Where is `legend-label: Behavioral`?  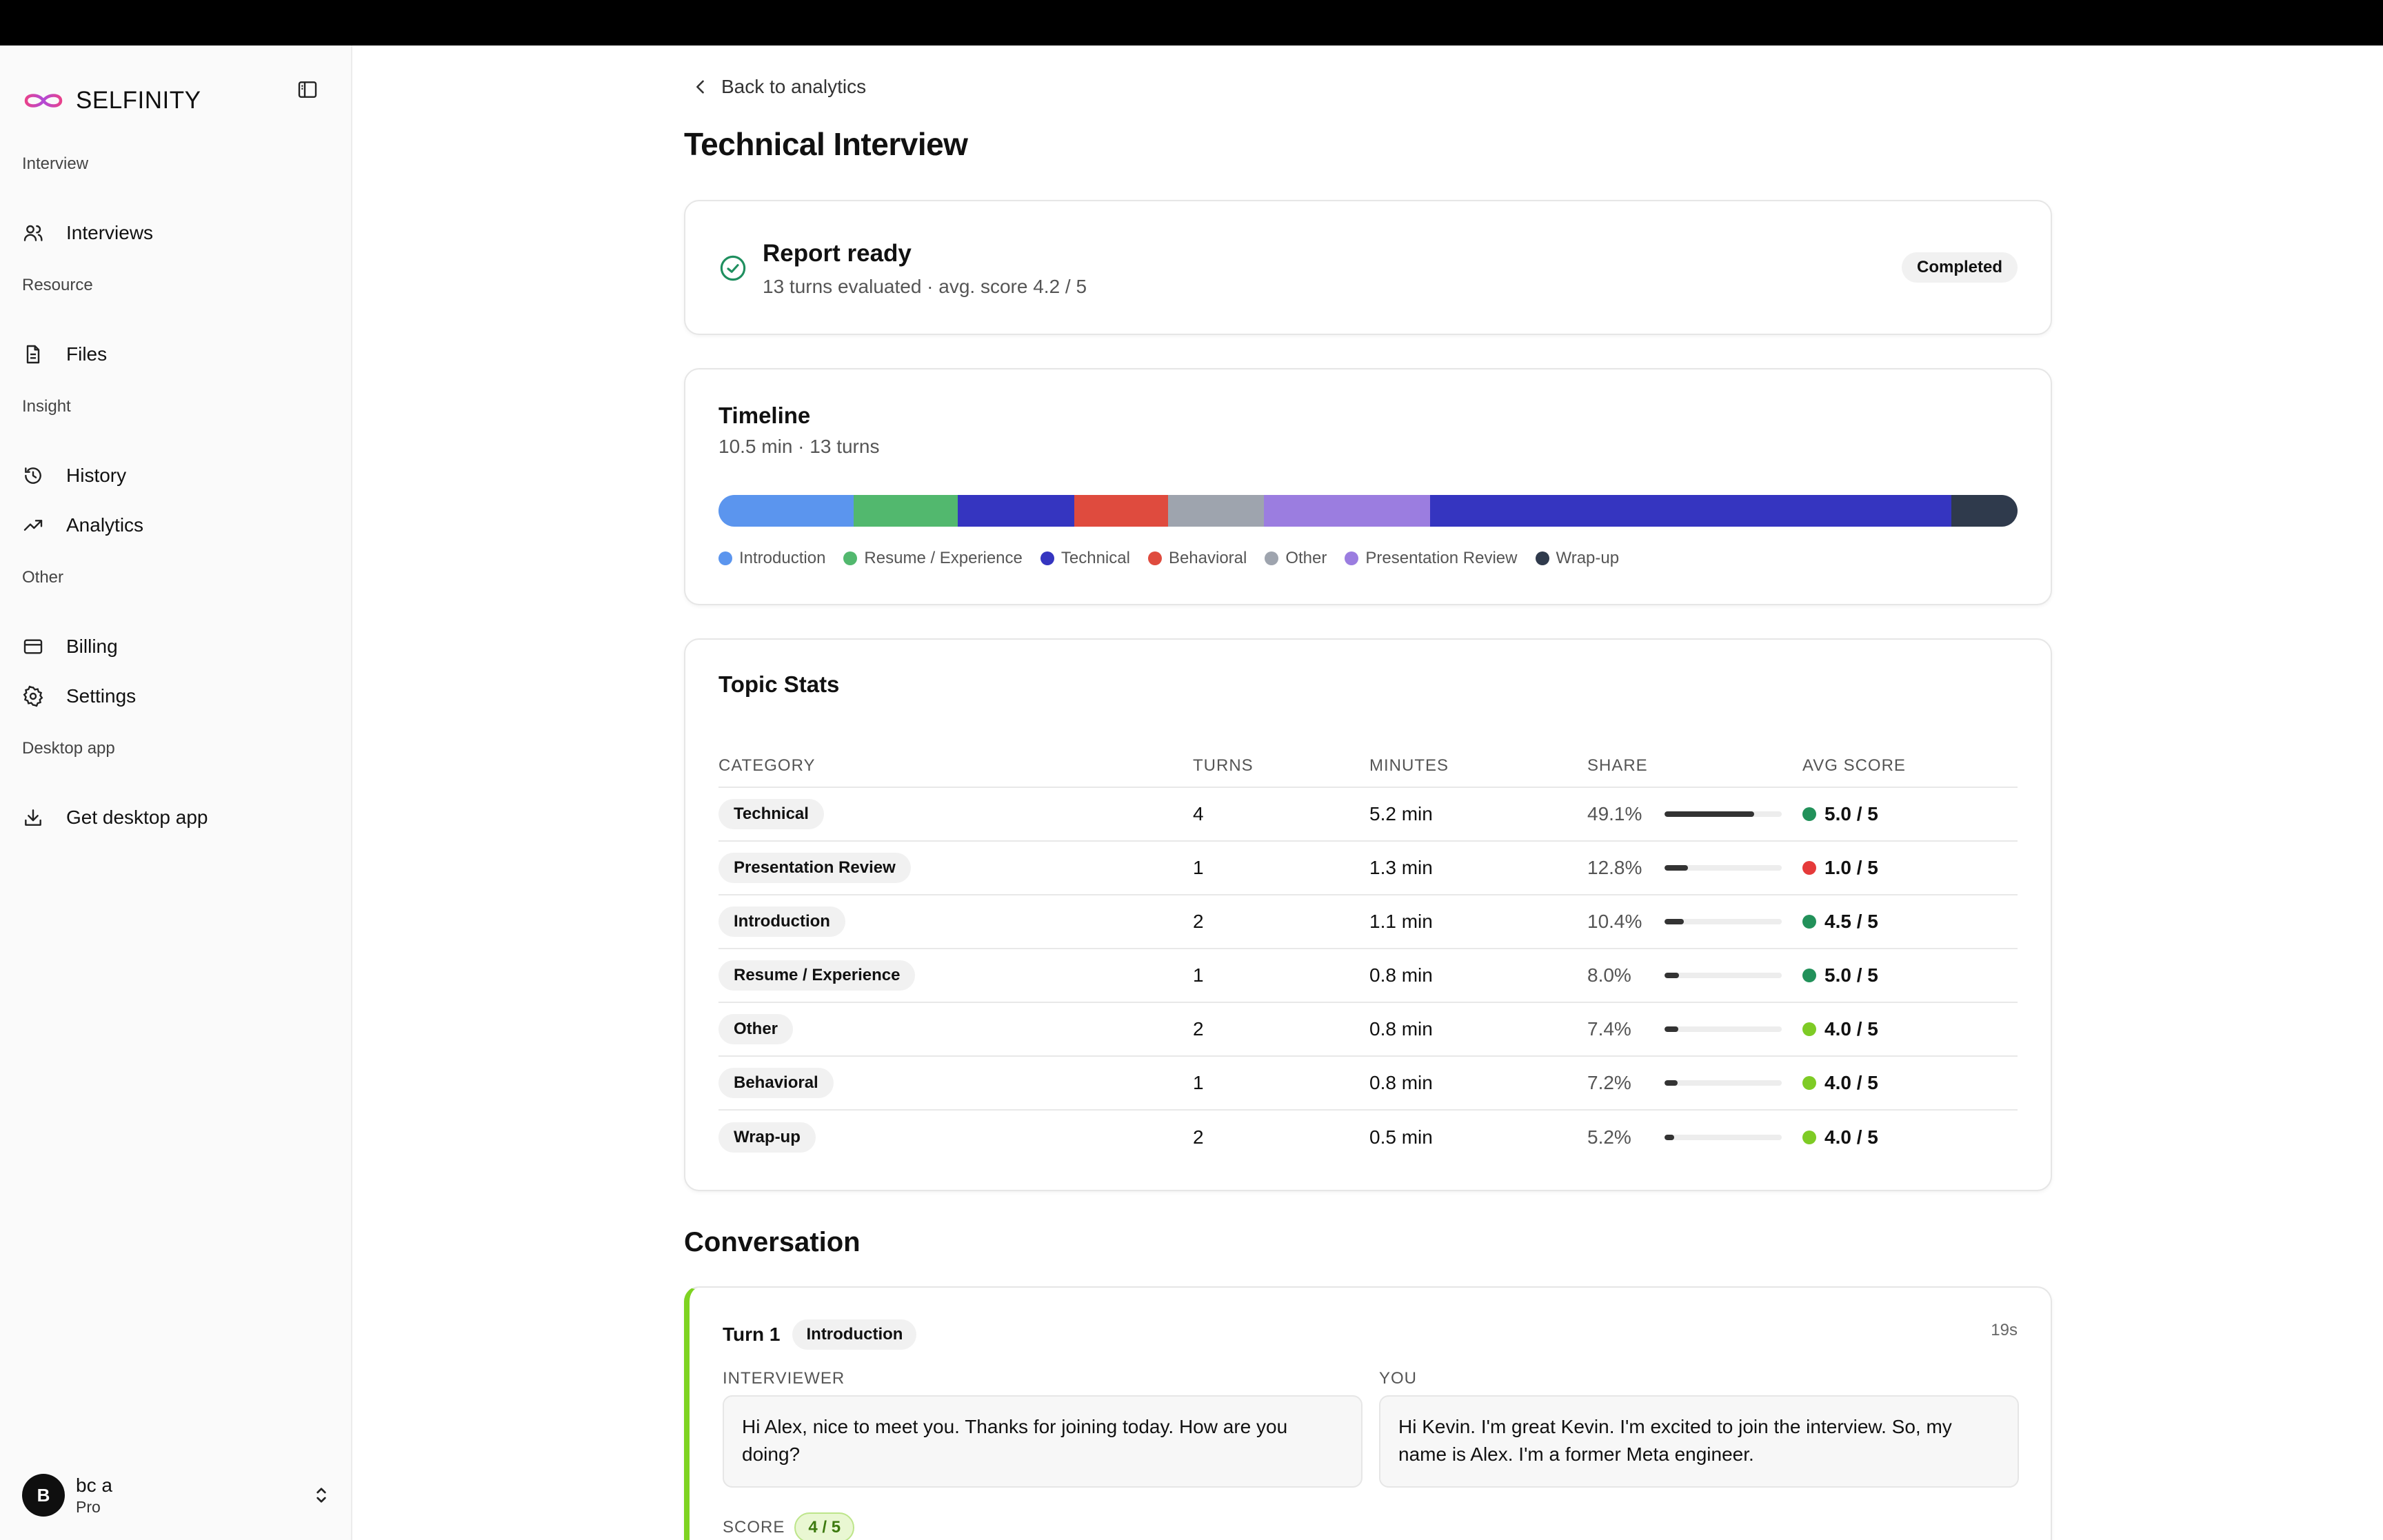 legend-label: Behavioral is located at coordinates (1207, 558).